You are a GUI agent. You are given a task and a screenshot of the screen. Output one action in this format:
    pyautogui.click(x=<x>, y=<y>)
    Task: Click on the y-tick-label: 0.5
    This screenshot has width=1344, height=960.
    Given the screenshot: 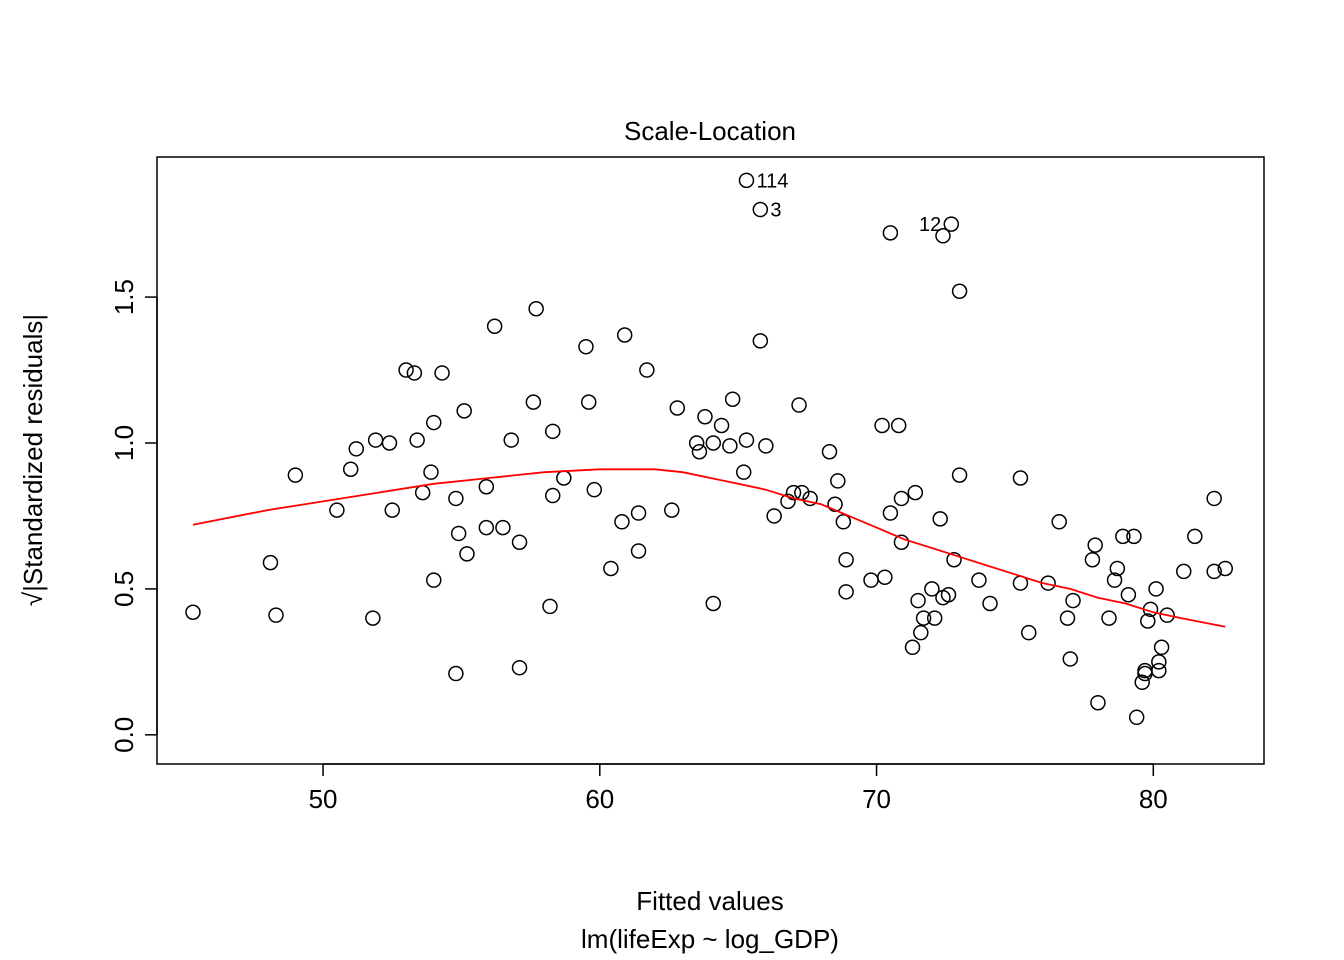 What is the action you would take?
    pyautogui.click(x=124, y=589)
    